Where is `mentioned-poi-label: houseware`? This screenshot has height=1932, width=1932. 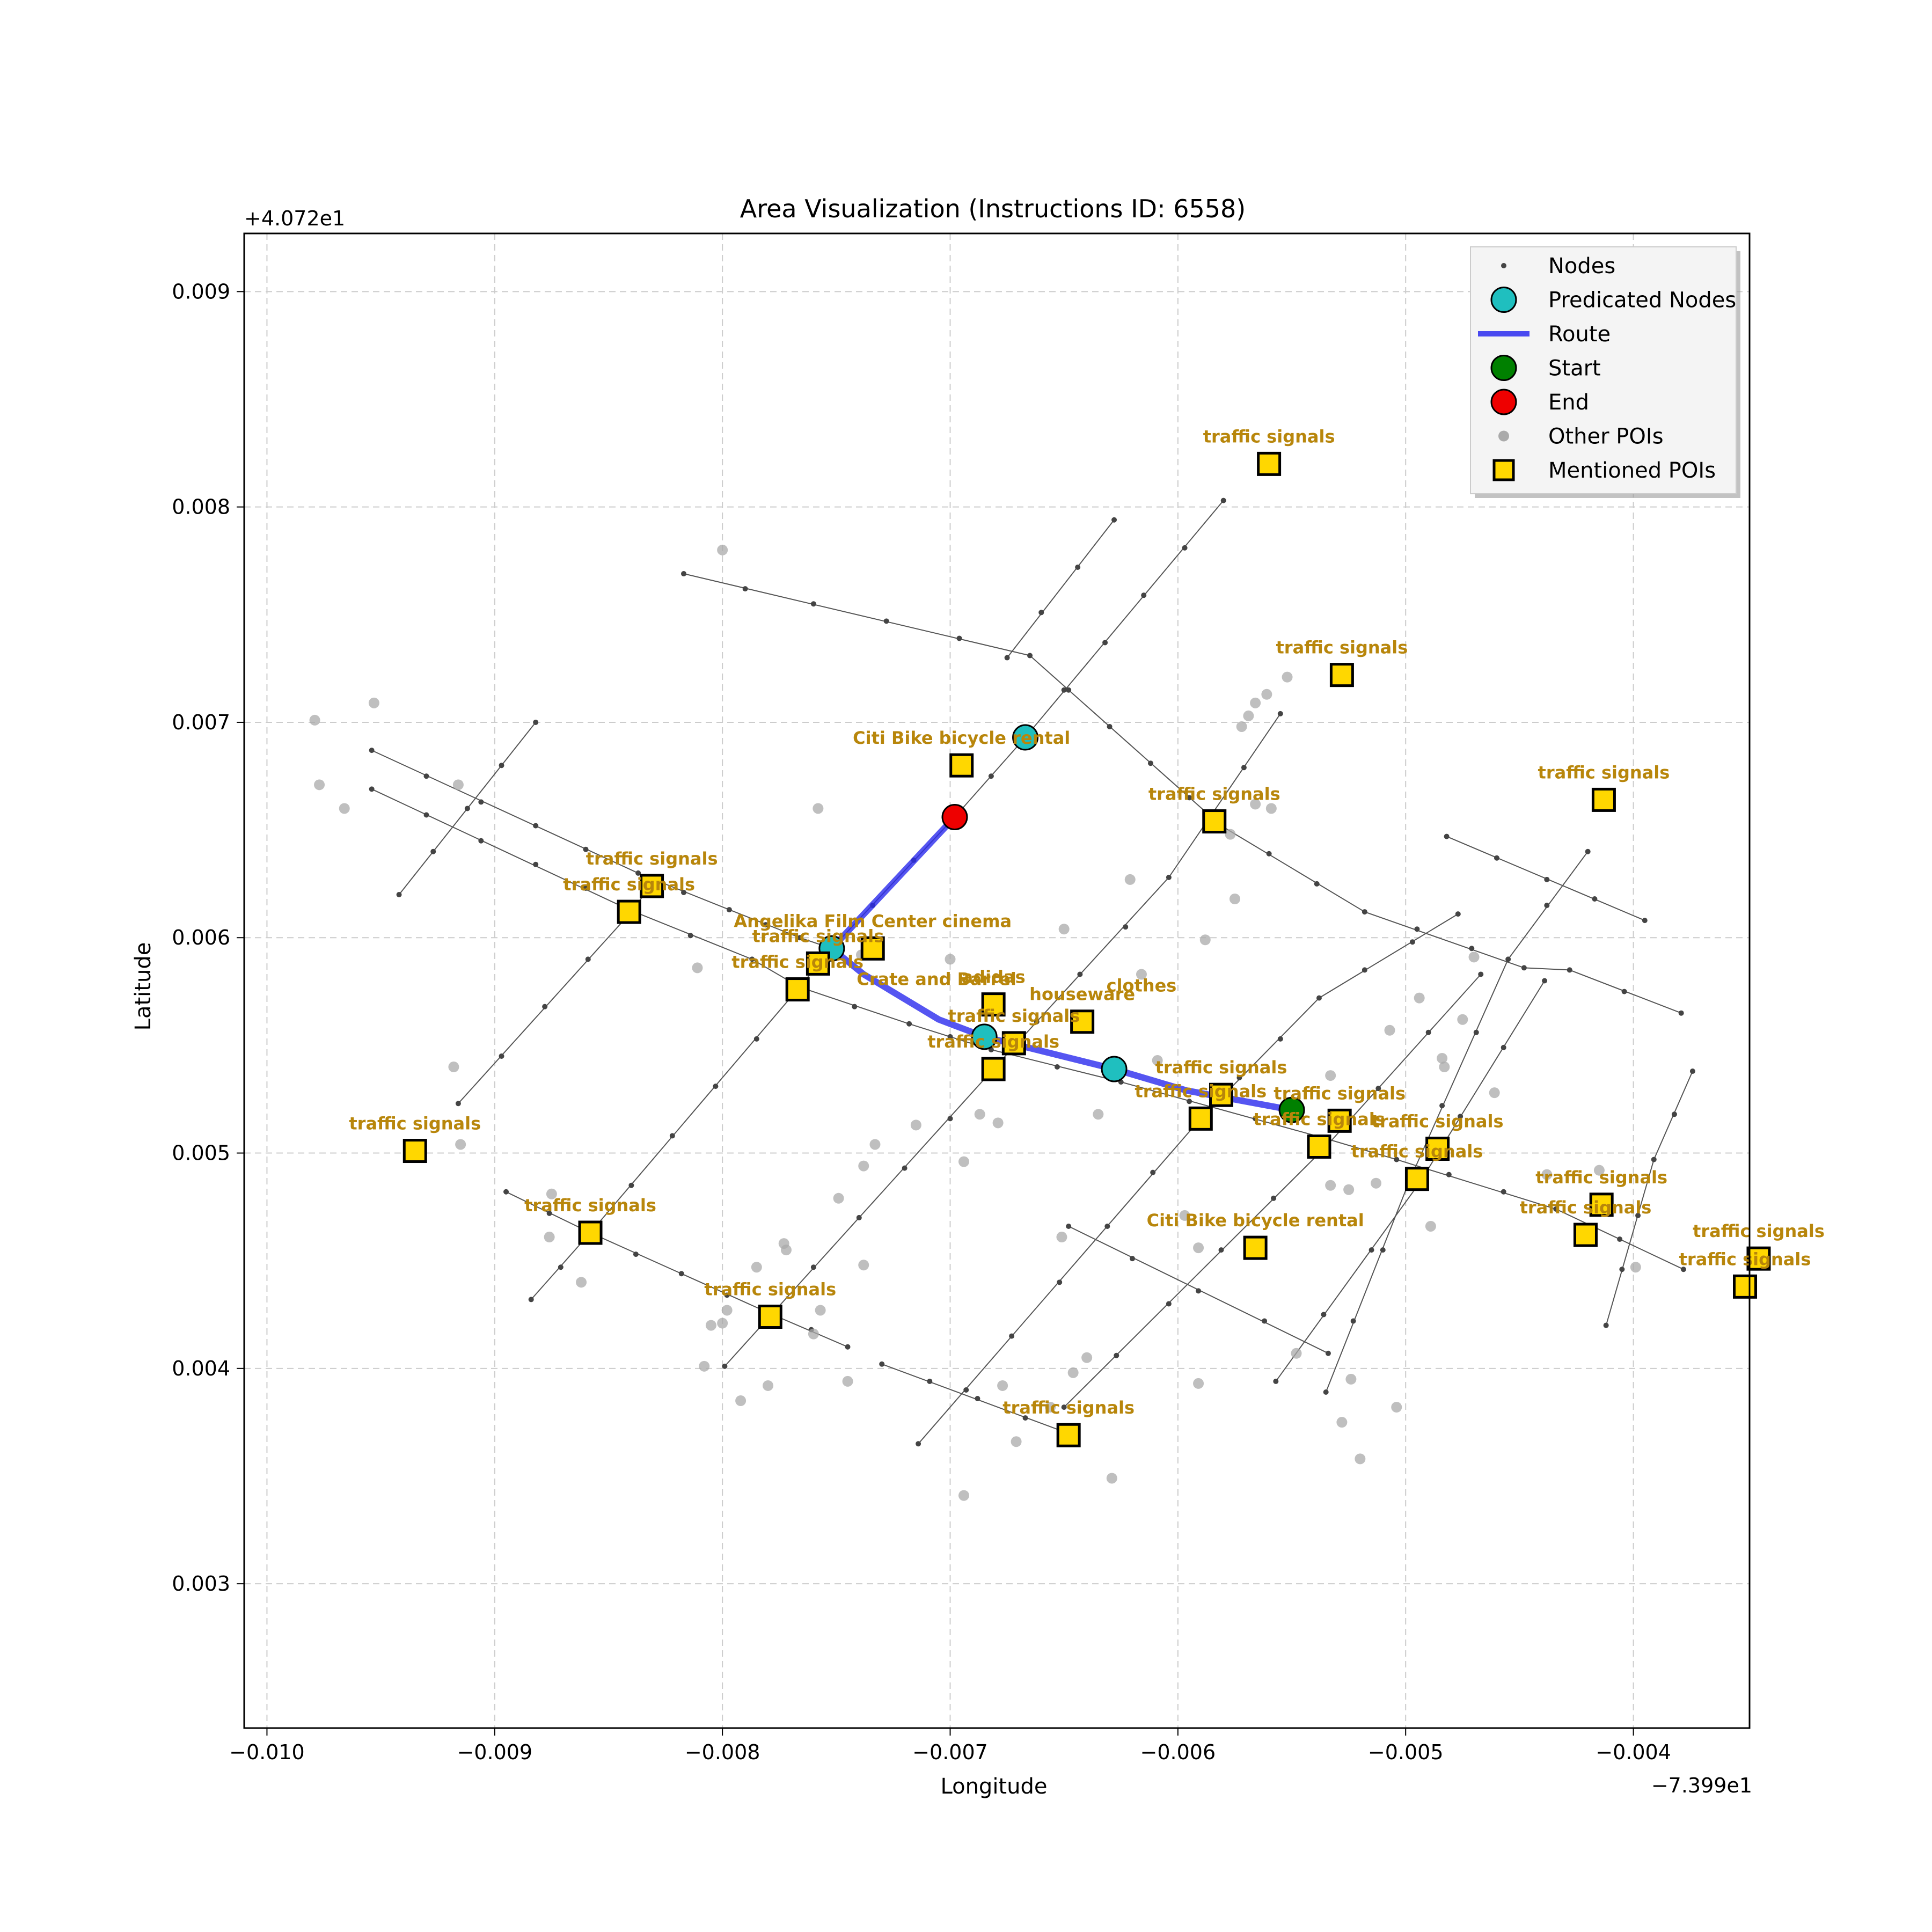
mentioned-poi-label: houseware is located at coordinates (1082, 994).